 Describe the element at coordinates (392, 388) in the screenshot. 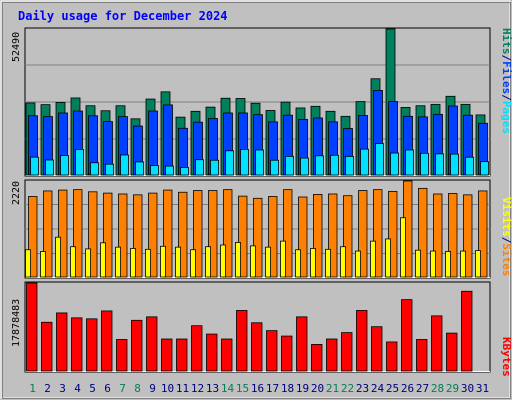

I see `day-label: 25` at that location.